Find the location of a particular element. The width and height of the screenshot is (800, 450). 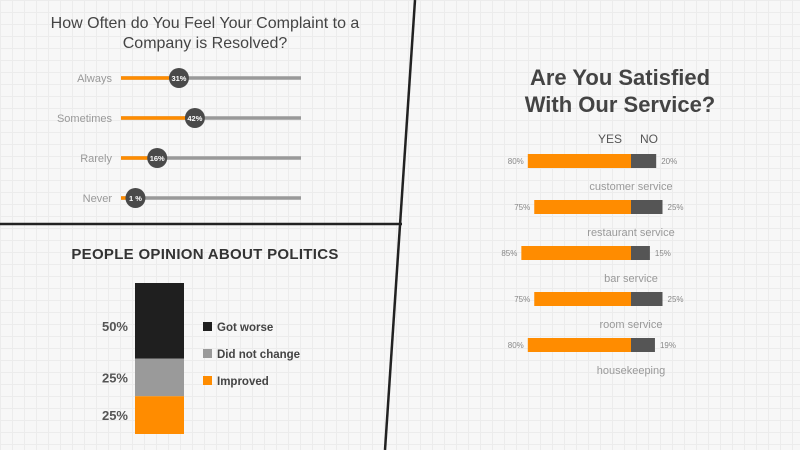

stack-segment-got-worse is located at coordinates (159, 321).